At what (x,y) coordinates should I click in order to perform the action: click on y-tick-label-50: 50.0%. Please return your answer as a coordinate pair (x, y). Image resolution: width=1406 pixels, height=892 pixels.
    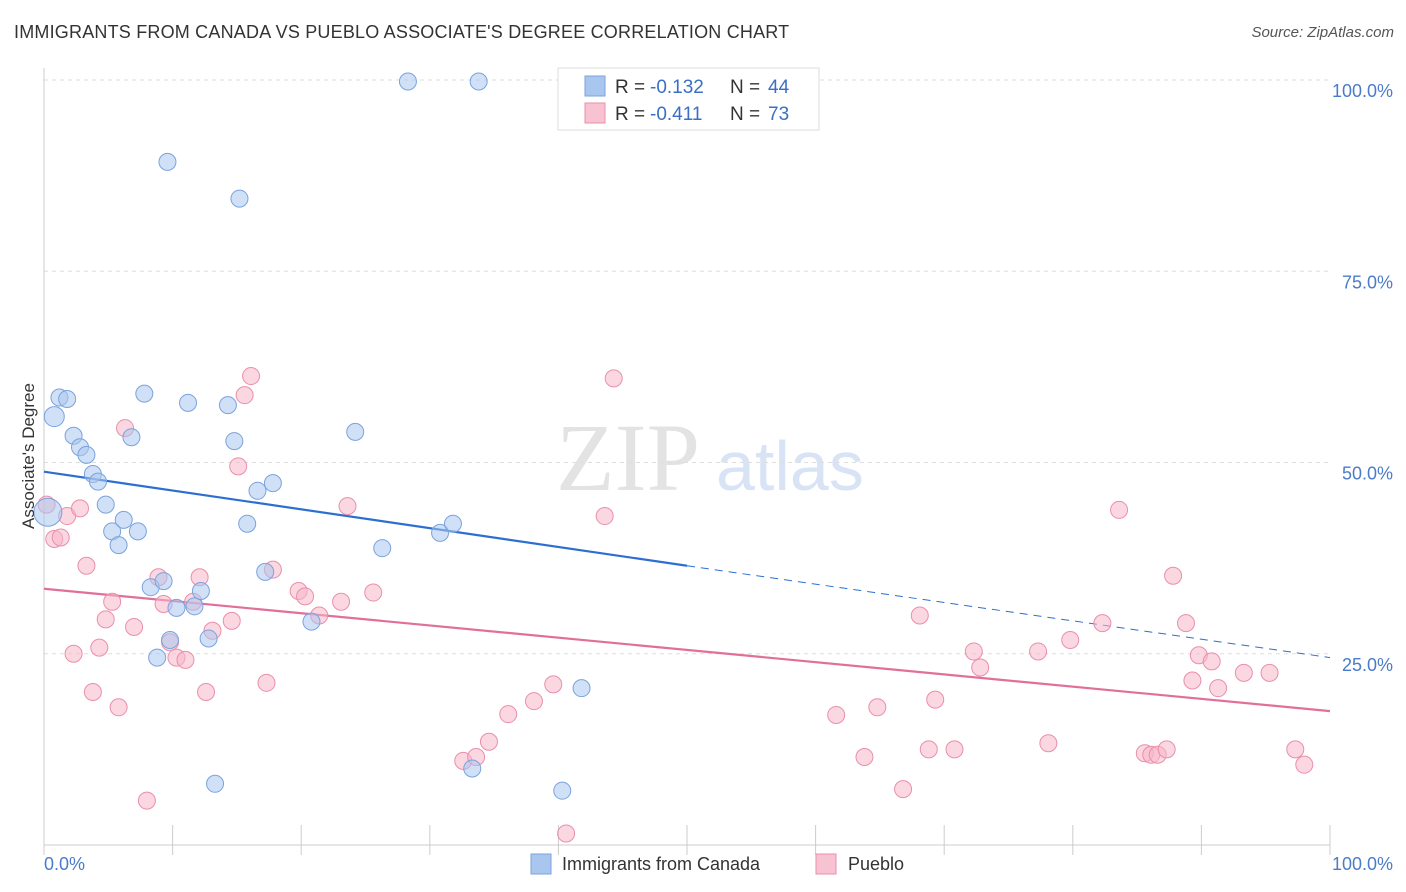
    Looking at the image, I should click on (1367, 474).